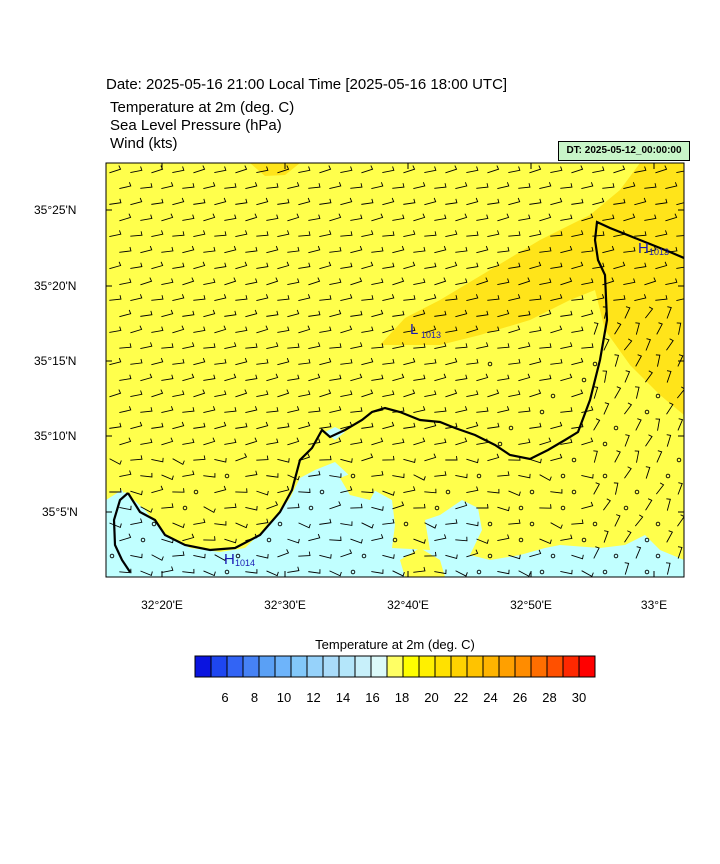 The width and height of the screenshot is (720, 864). What do you see at coordinates (431, 335) in the screenshot?
I see `low-pressure-value: 1013` at bounding box center [431, 335].